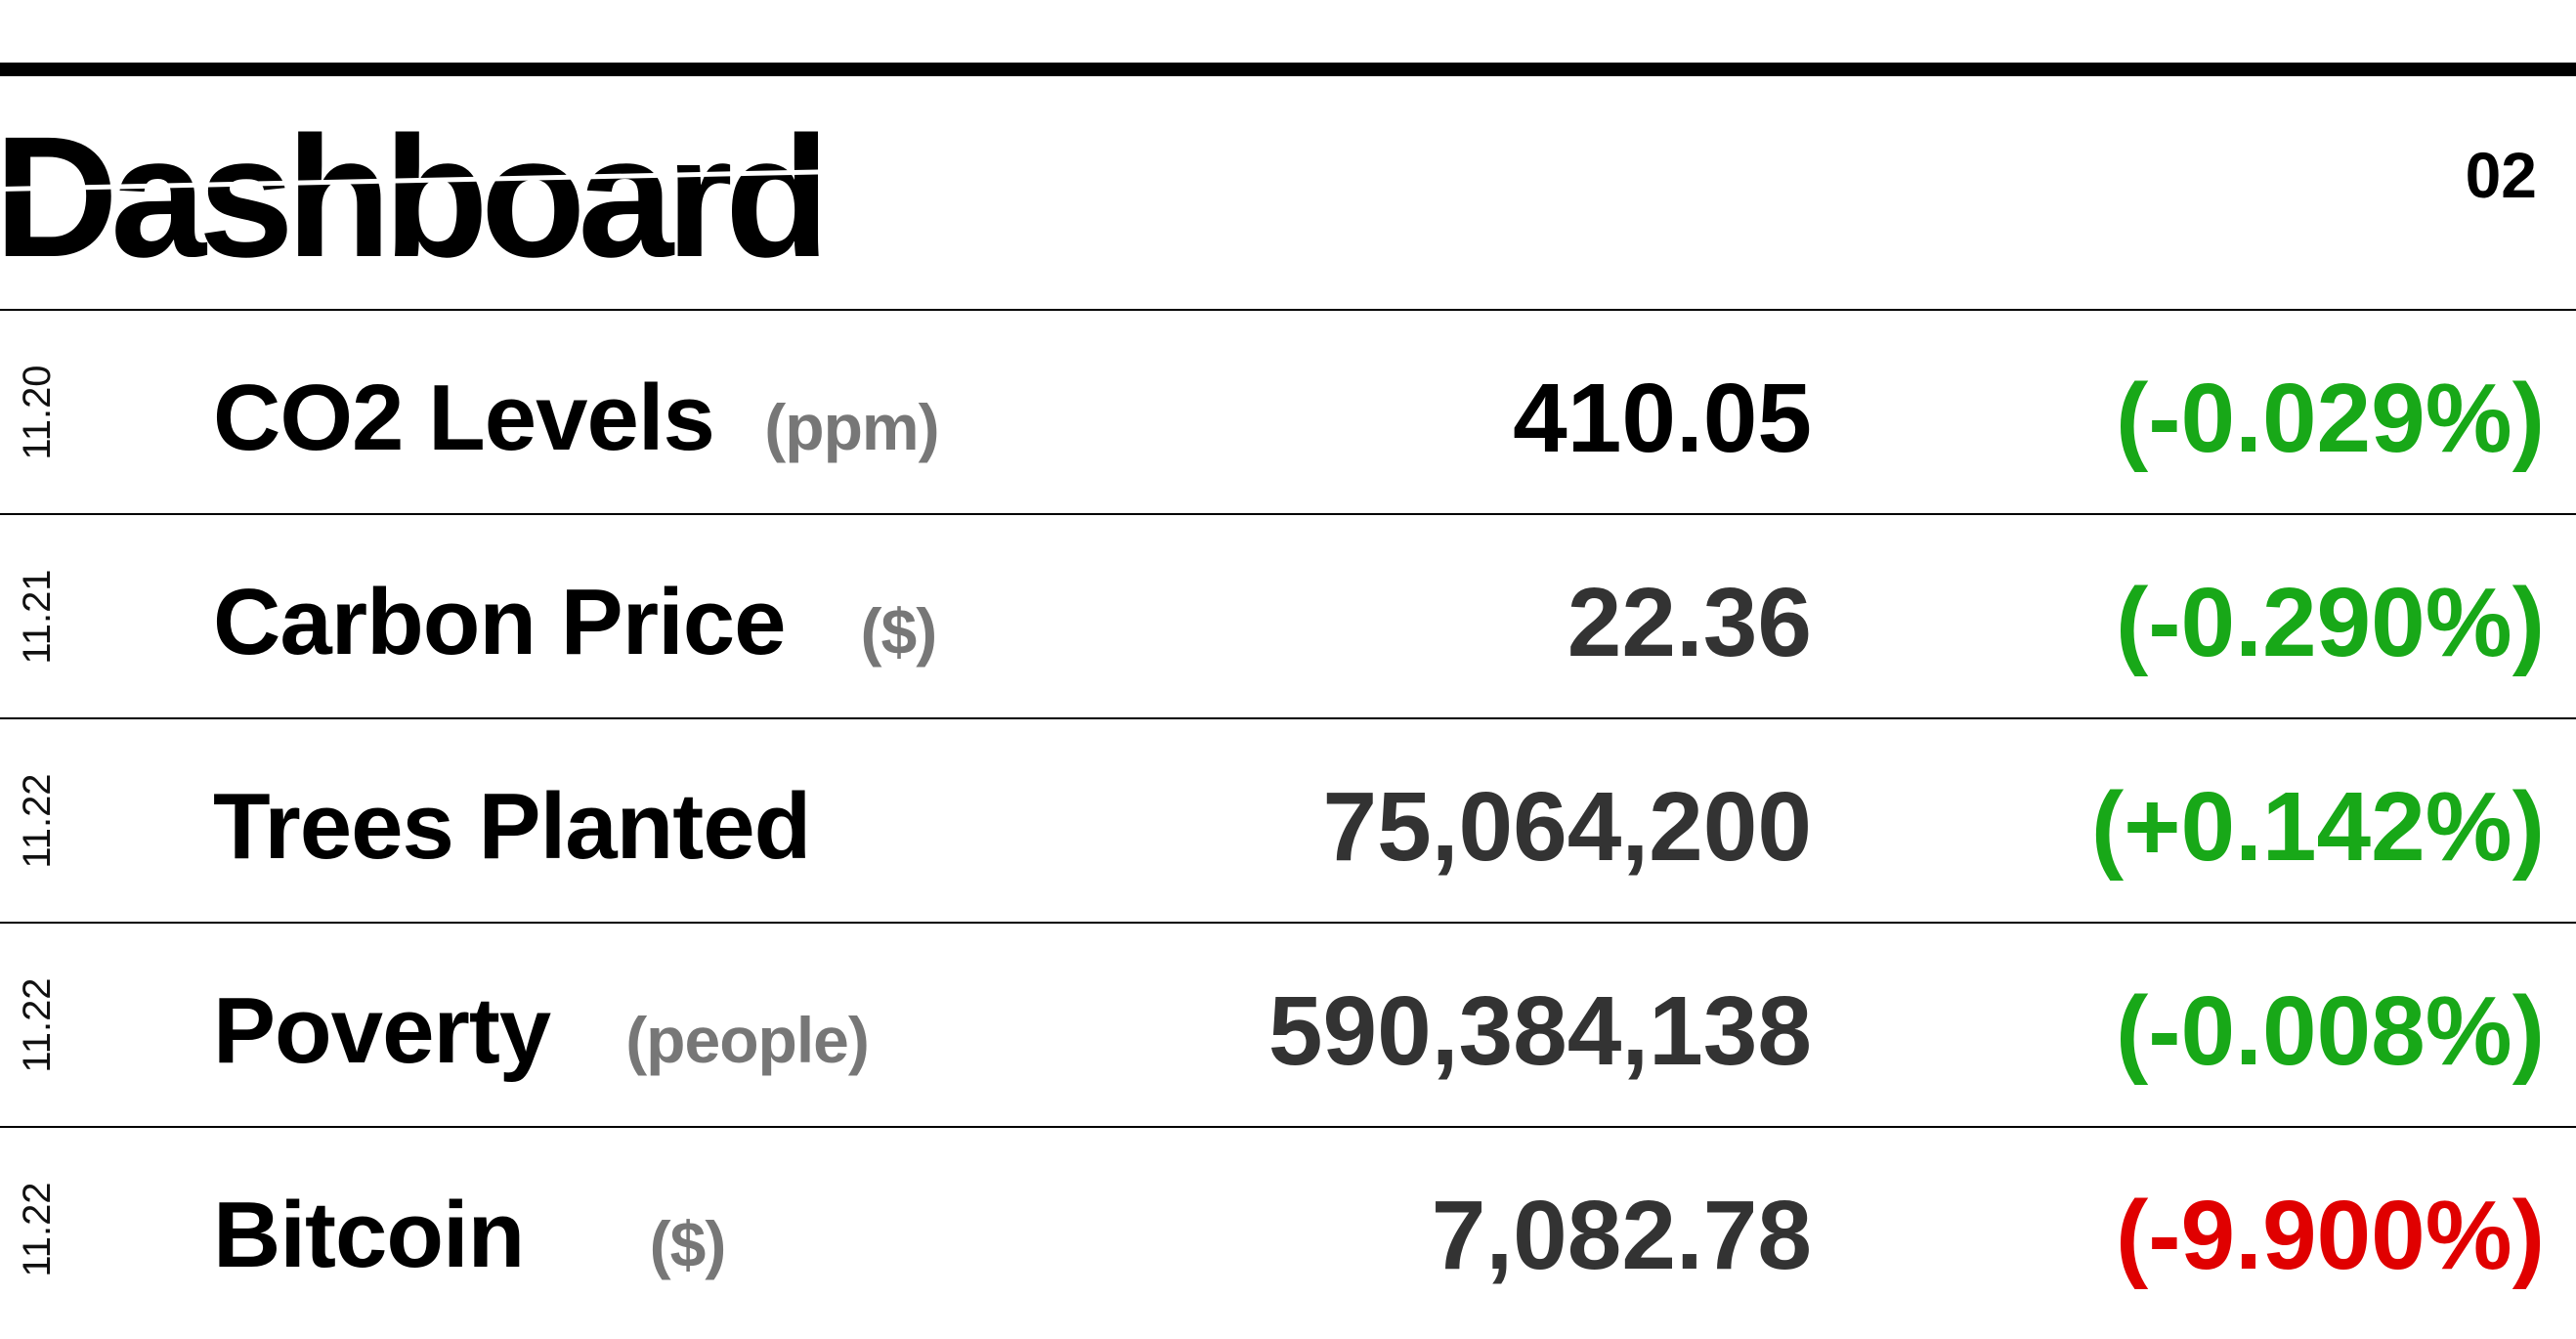 This screenshot has width=2576, height=1339. Describe the element at coordinates (1568, 827) in the screenshot. I see `metric-value: 75,064,200` at that location.